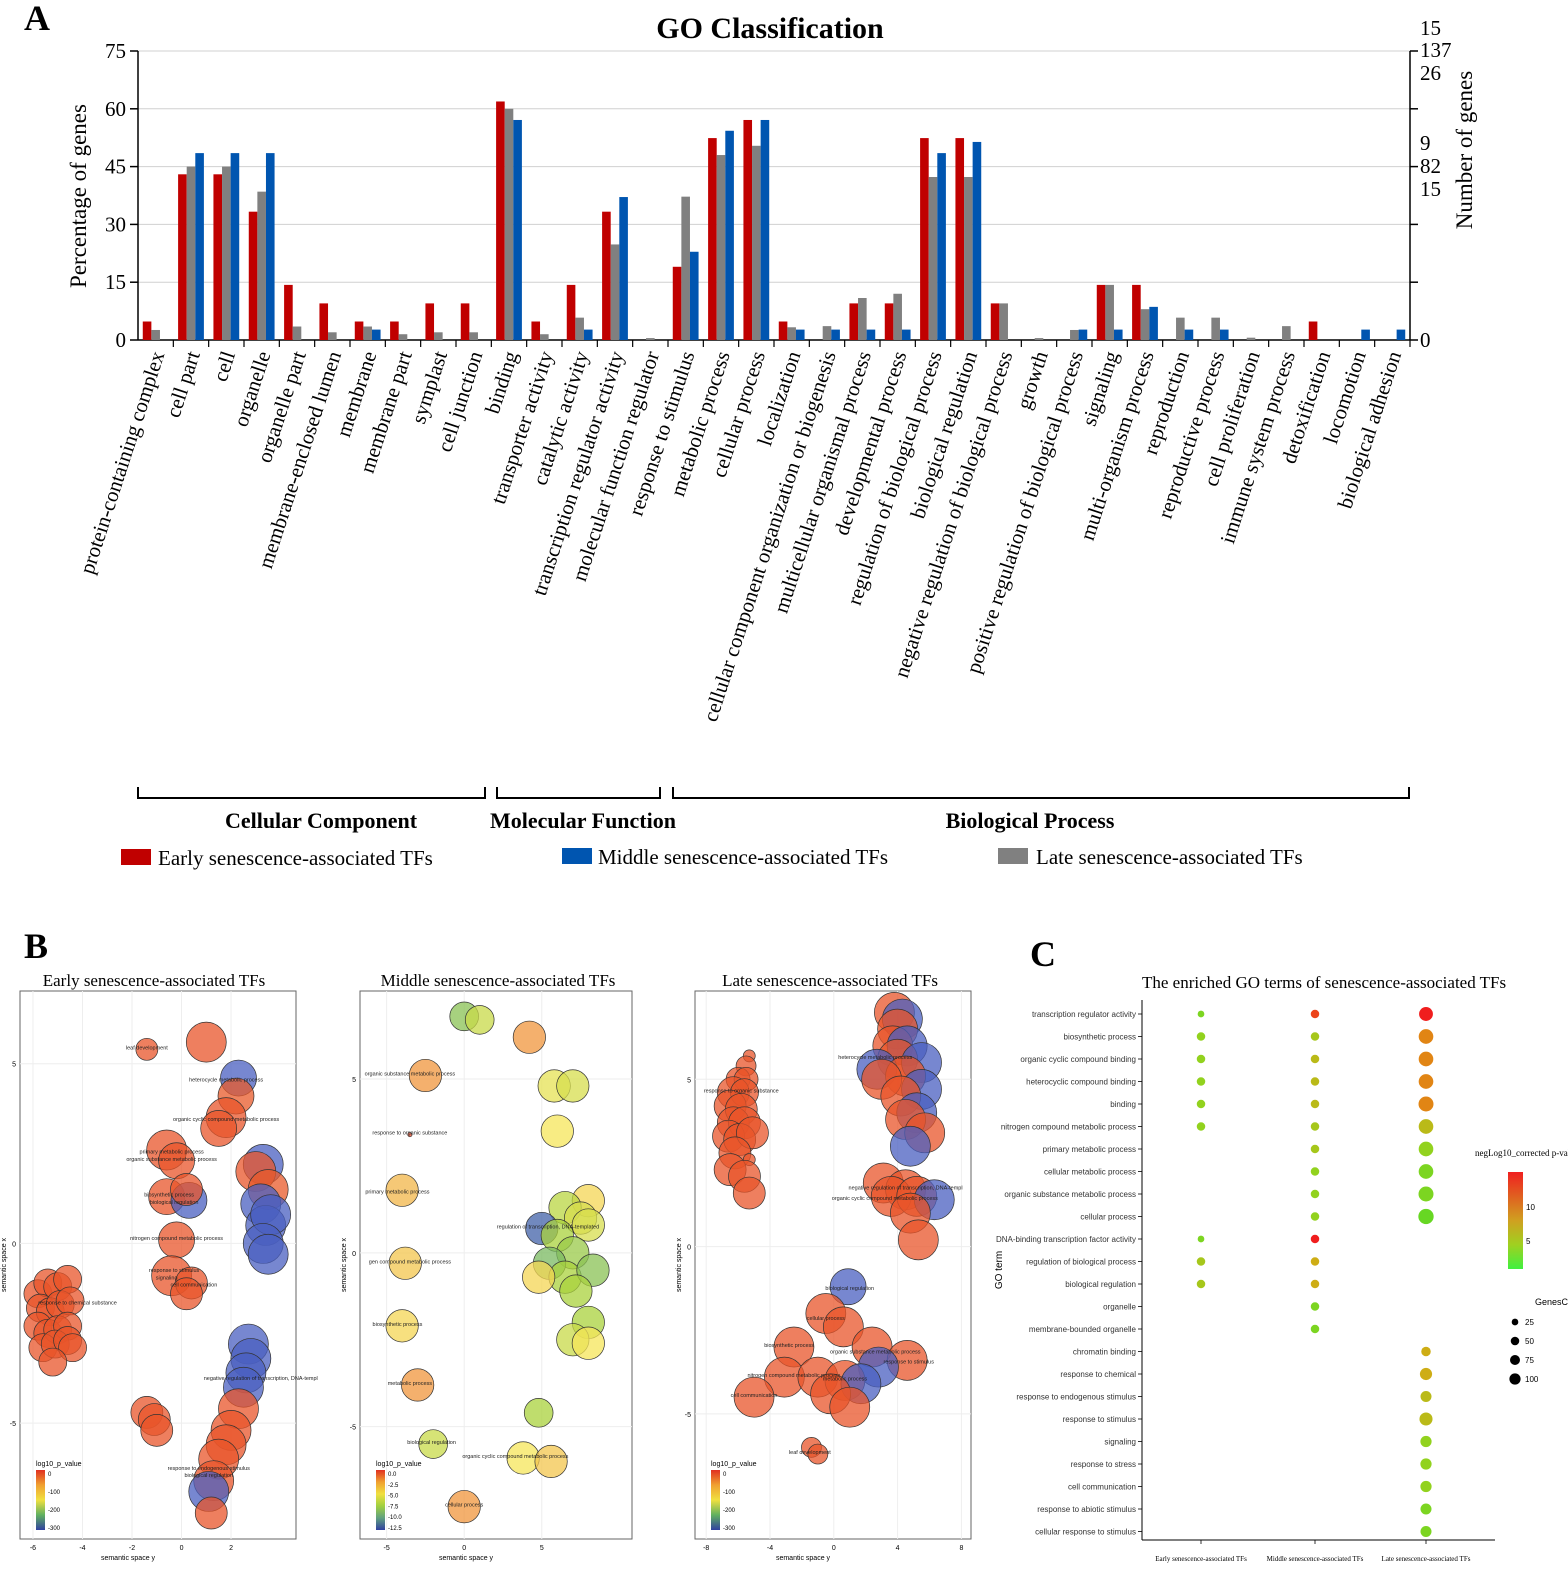 Image resolution: width=1568 pixels, height=1570 pixels. I want to click on panel-a-letter: A, so click(37, 19).